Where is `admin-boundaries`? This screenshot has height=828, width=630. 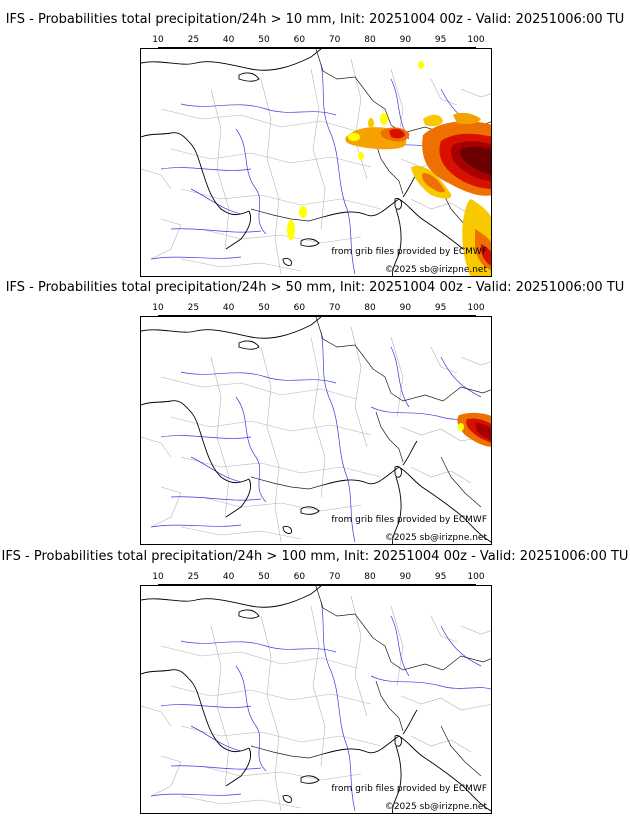
admin-boundaries is located at coordinates (316, 703).